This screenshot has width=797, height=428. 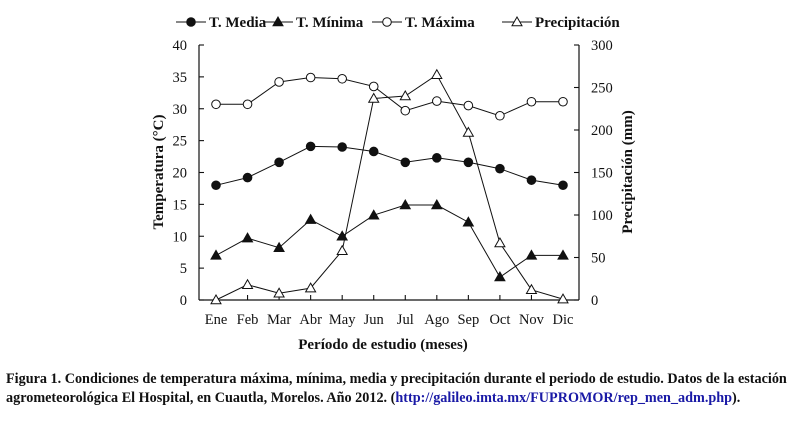 I want to click on y-tick-label: 30, so click(x=180, y=110).